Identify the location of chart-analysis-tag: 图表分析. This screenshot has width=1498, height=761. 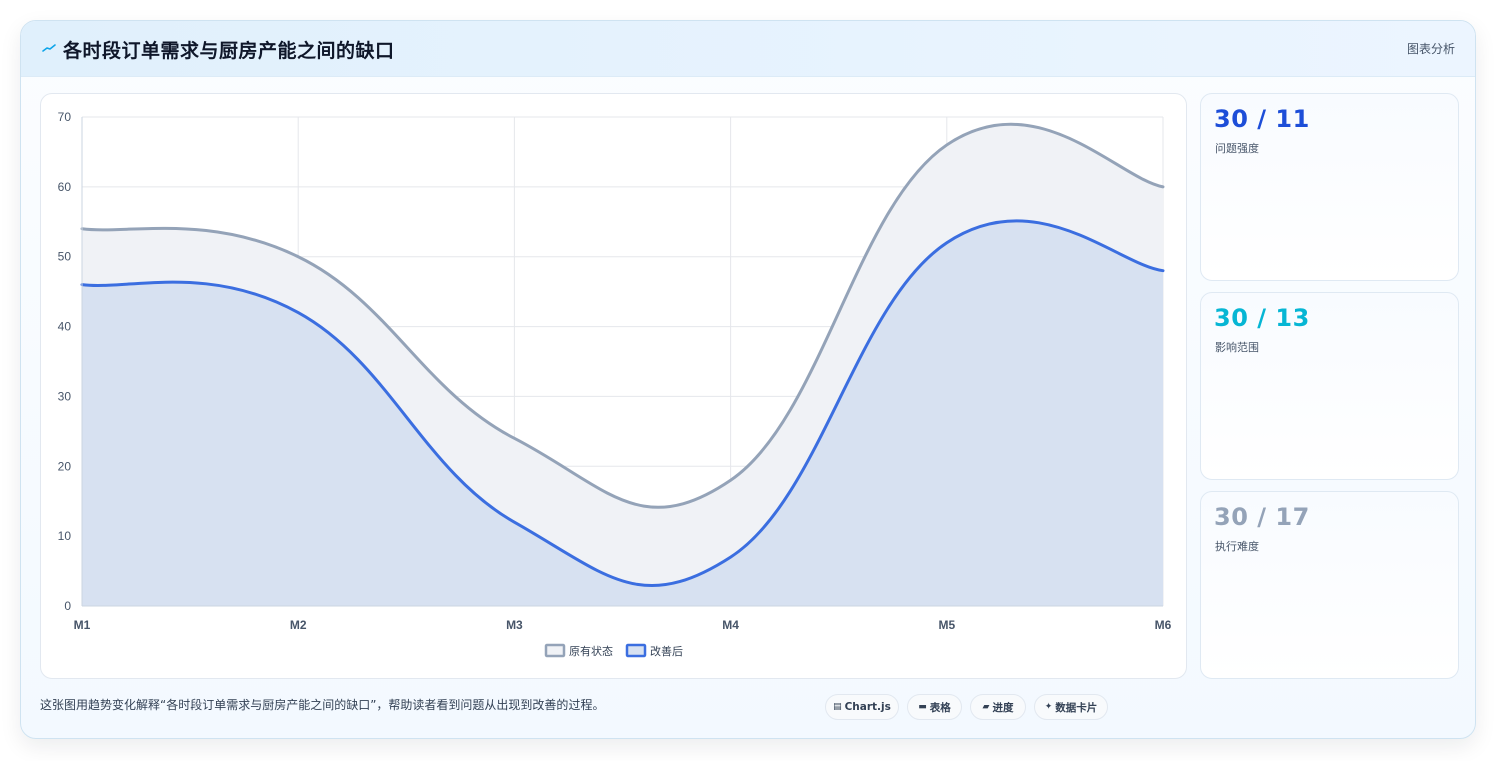
(1430, 49).